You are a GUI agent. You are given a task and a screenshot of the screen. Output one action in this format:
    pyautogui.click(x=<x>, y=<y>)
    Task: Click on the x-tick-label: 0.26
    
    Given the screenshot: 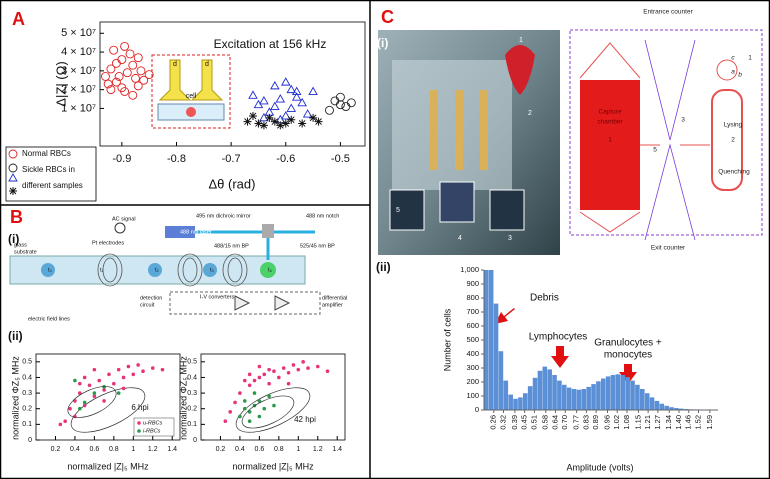 What is the action you would take?
    pyautogui.click(x=493, y=422)
    